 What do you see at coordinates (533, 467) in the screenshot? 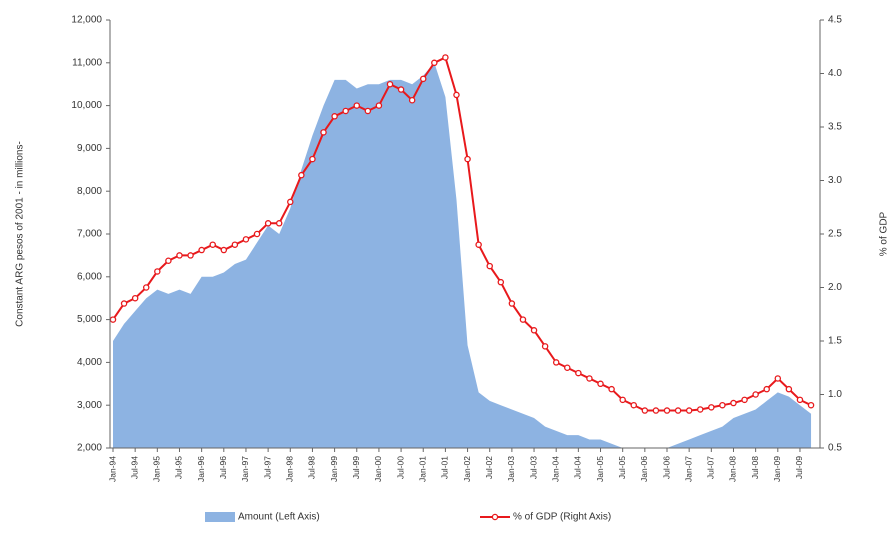
I see `x-tick-label: Jul-03` at bounding box center [533, 467].